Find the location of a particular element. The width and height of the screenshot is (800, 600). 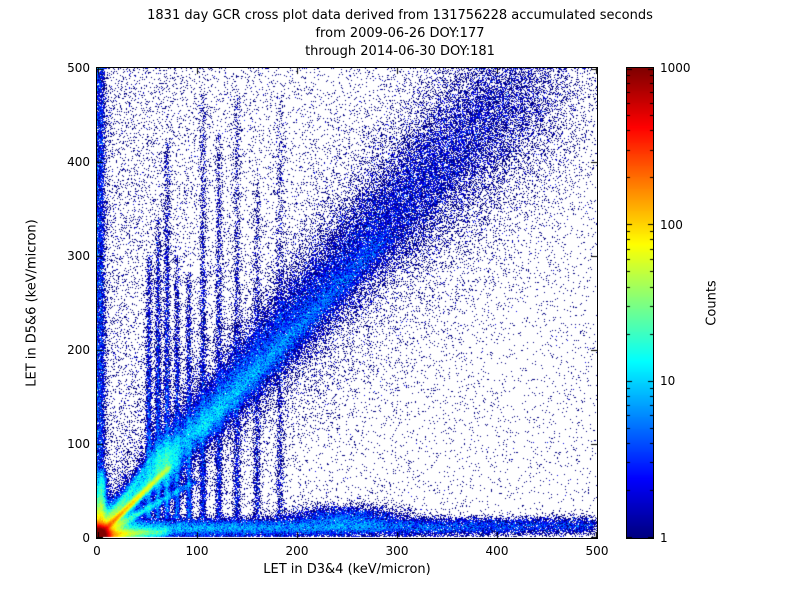

x-tick-label: 300 is located at coordinates (397, 551).